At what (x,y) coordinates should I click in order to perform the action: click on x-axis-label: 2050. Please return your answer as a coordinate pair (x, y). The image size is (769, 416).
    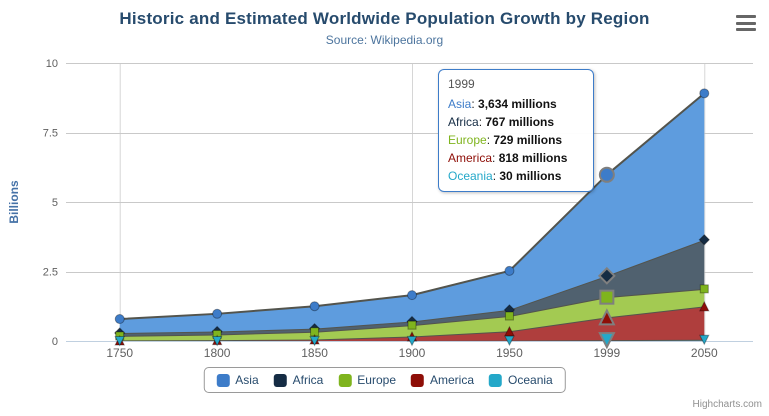
    Looking at the image, I should click on (704, 353).